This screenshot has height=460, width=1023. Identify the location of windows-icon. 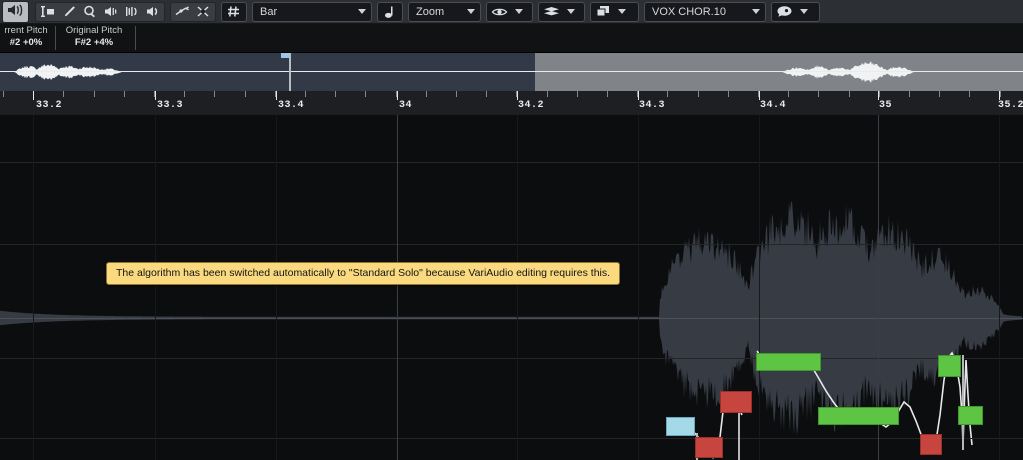
(602, 11).